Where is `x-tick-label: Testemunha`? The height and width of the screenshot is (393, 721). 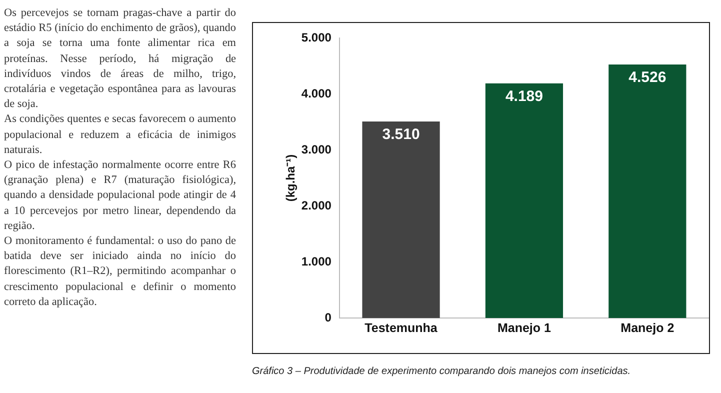
x-tick-label: Testemunha is located at coordinates (401, 327).